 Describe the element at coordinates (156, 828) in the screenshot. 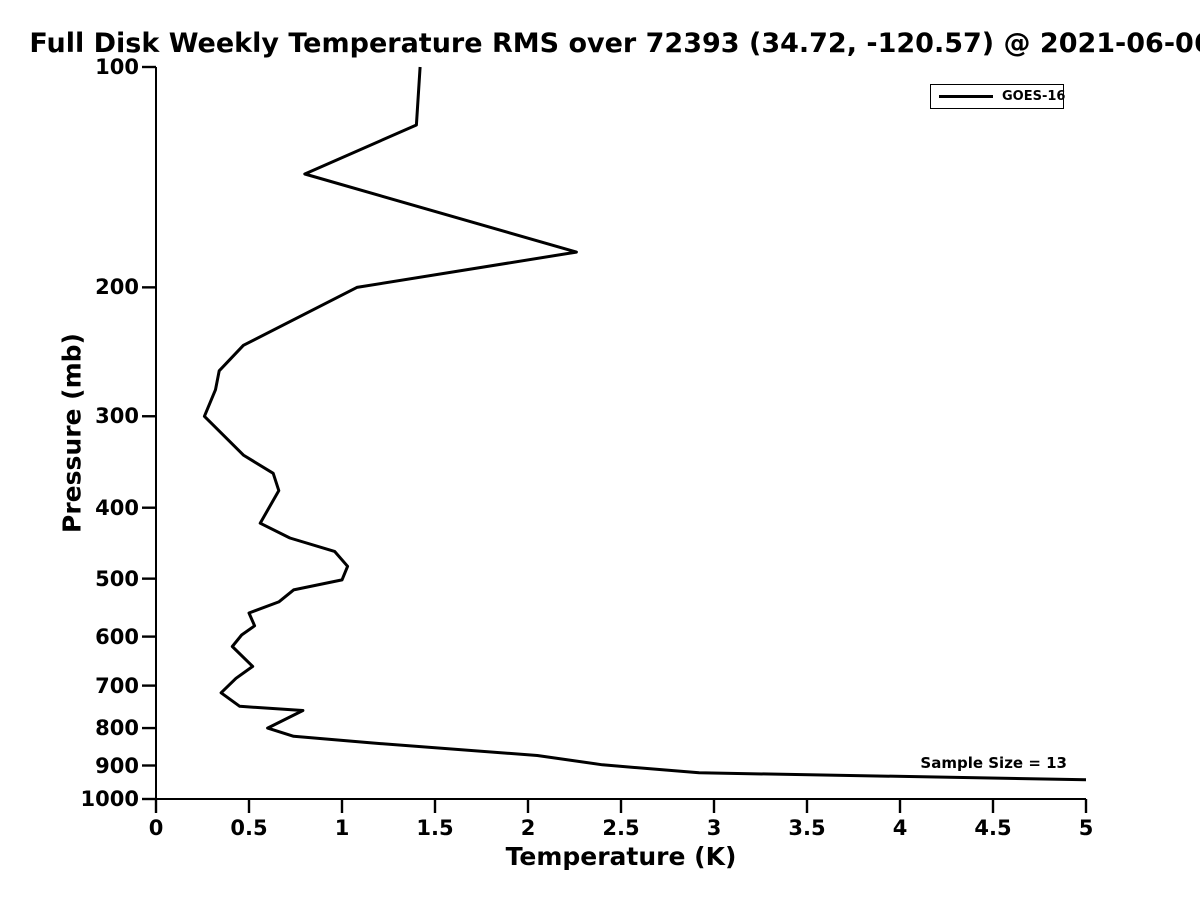

I see `x-tick-label: 0` at that location.